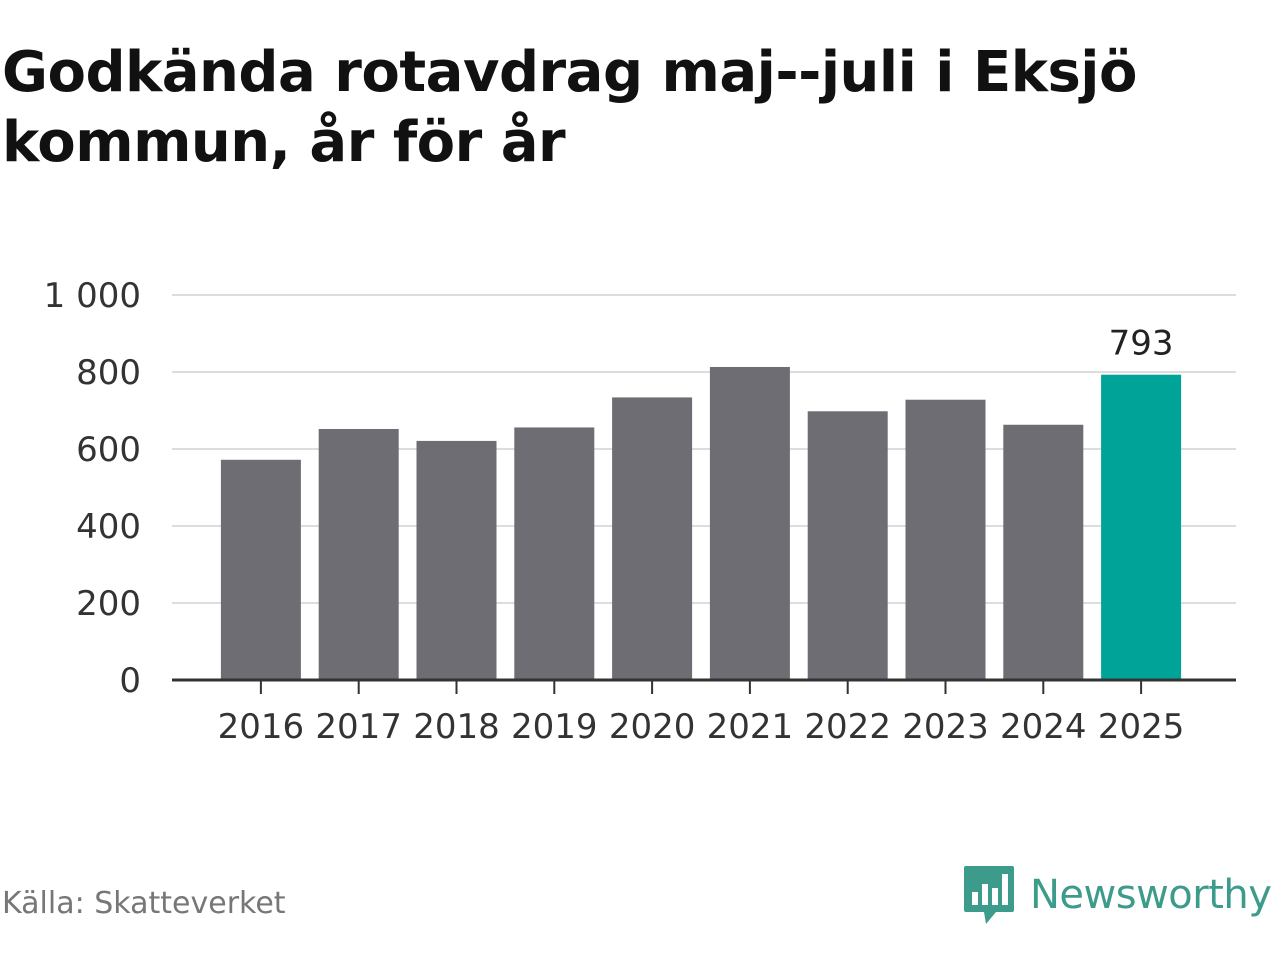  Describe the element at coordinates (144, 903) in the screenshot. I see `source-note: Källa: Skatteverket` at that location.